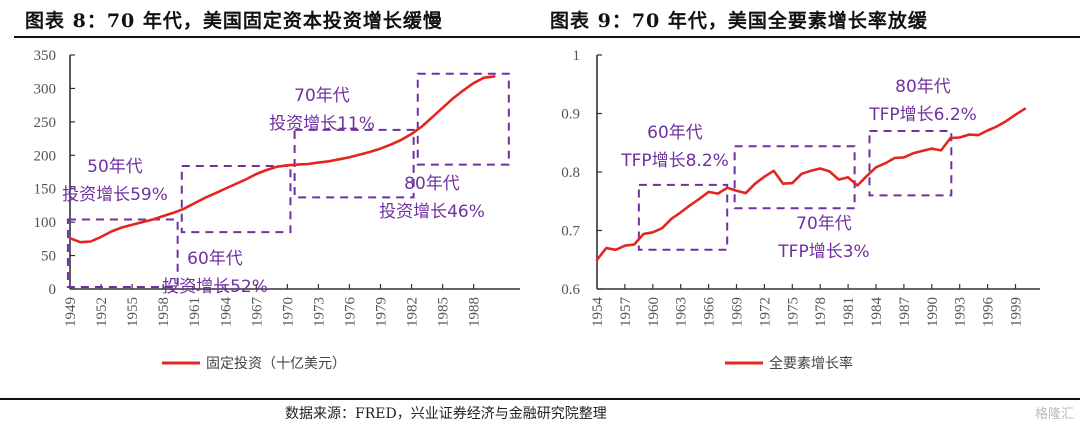  I want to click on x-tick-label: 1987, so click(905, 312).